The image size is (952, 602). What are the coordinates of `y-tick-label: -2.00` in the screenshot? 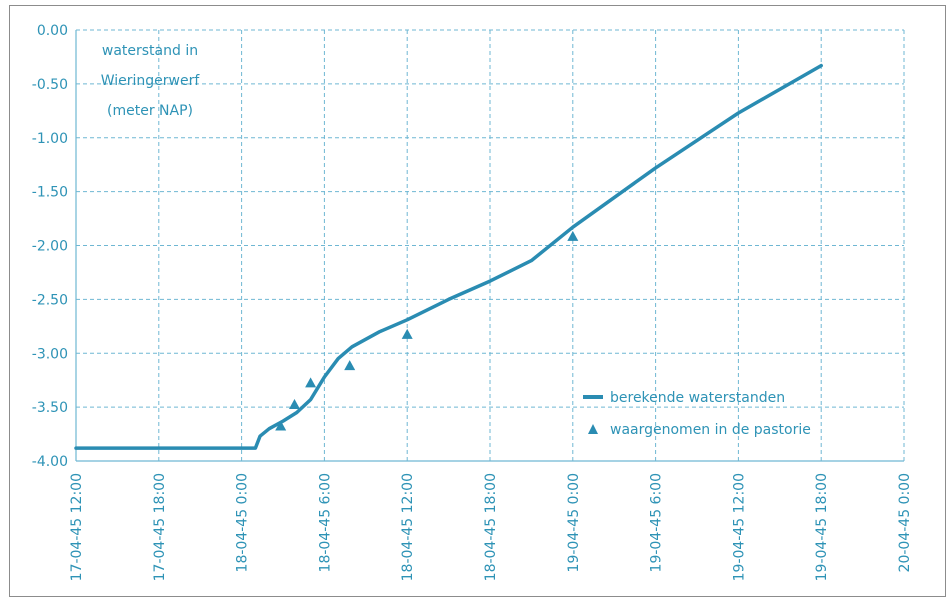 It's located at (50, 247).